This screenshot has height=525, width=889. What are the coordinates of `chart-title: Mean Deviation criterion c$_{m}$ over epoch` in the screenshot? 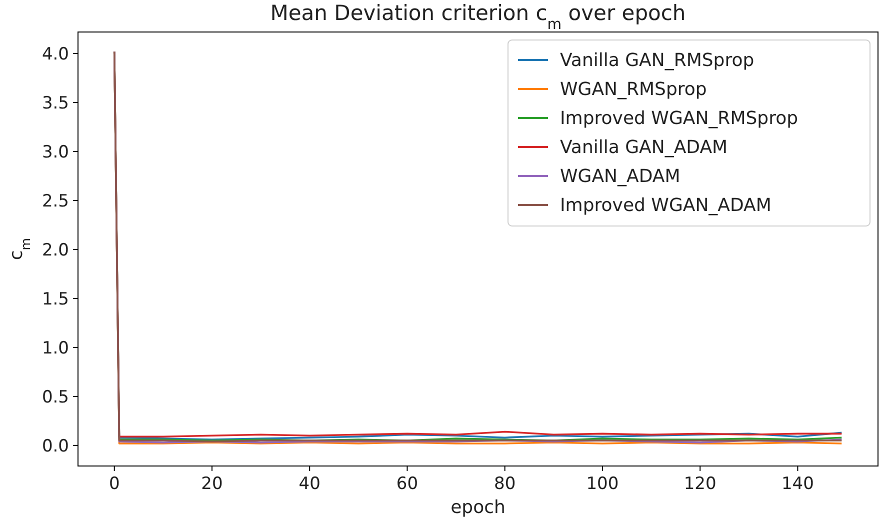 It's located at (478, 16).